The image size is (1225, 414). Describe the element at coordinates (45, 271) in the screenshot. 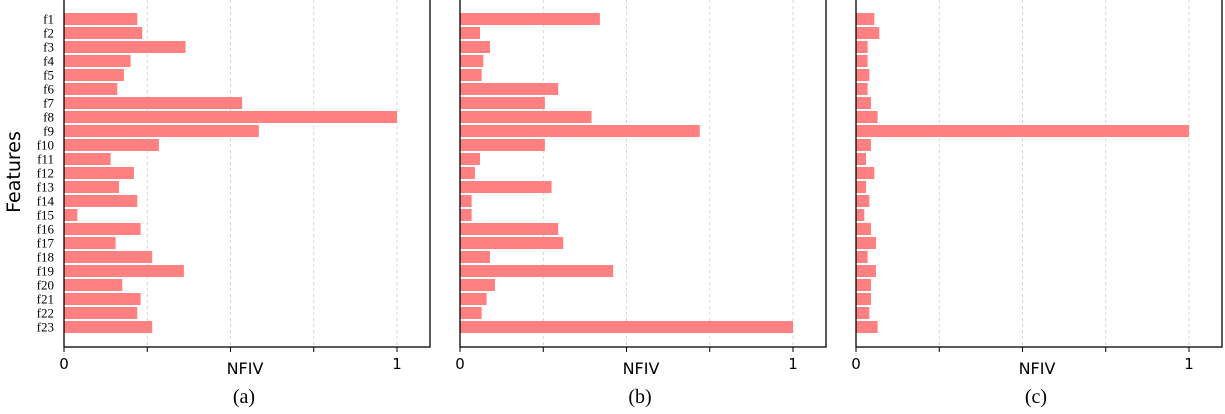

I see `category-label: f19` at that location.